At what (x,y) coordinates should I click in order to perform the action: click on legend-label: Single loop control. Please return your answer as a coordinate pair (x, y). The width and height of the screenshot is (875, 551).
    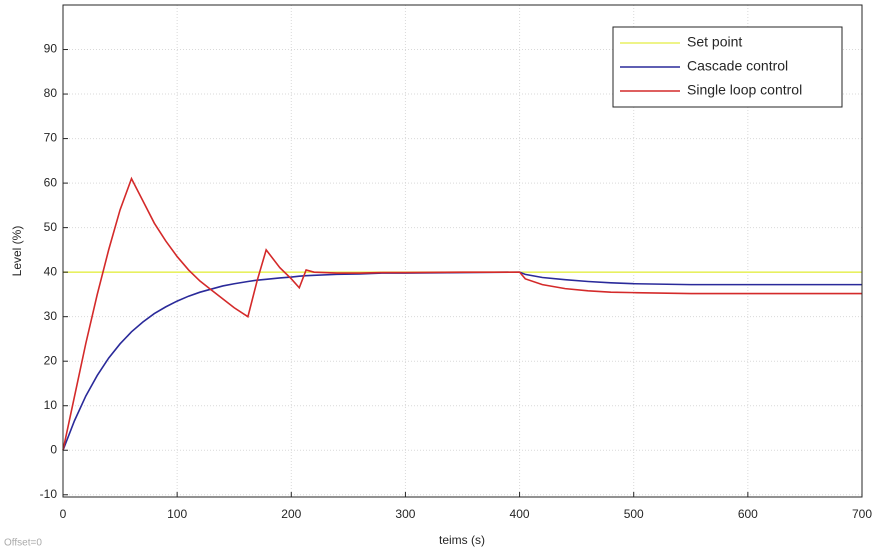
    Looking at the image, I should click on (744, 90).